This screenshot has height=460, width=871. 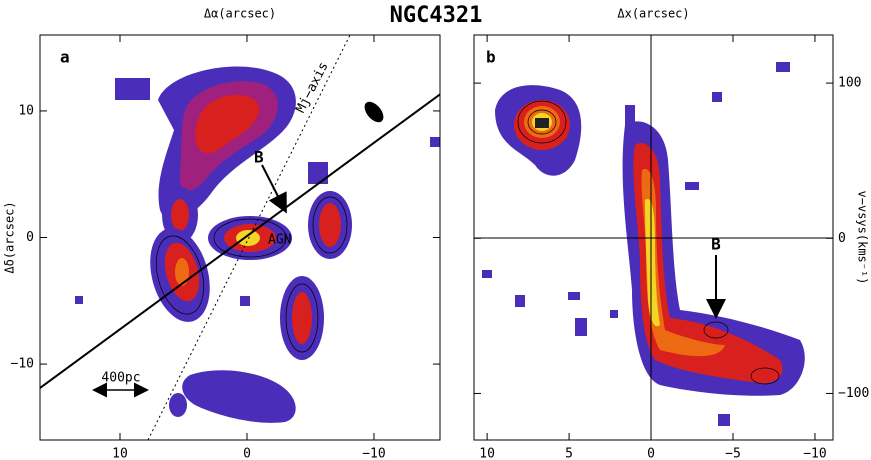 What do you see at coordinates (863, 238) in the screenshot?
I see `y2-axis-label: v−vsys(kms⁻¹)` at bounding box center [863, 238].